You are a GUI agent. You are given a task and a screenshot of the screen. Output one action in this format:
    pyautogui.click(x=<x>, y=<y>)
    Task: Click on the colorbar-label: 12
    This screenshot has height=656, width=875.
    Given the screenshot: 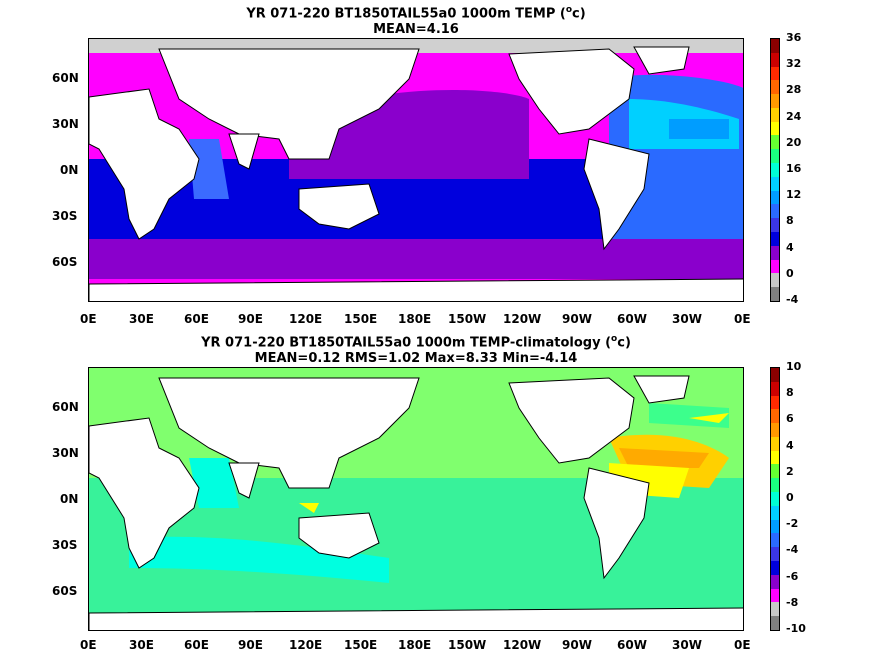 What is the action you would take?
    pyautogui.click(x=794, y=195)
    